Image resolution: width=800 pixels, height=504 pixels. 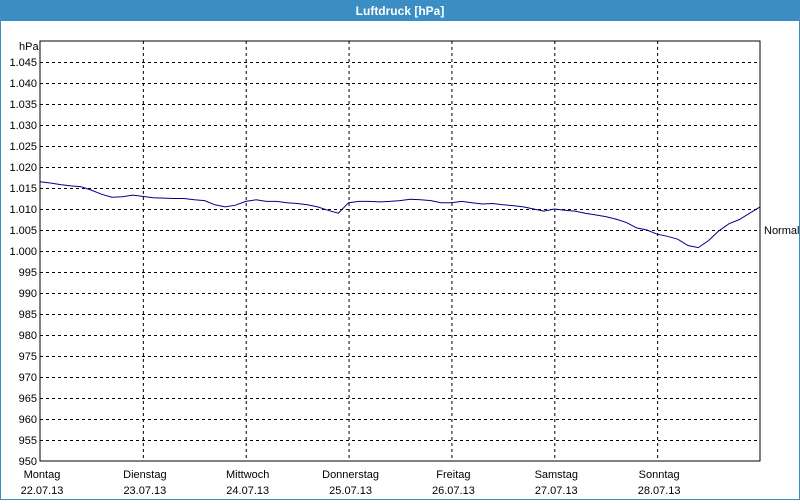 What do you see at coordinates (659, 475) in the screenshot?
I see `x-tick-day-label: Sonntag` at bounding box center [659, 475].